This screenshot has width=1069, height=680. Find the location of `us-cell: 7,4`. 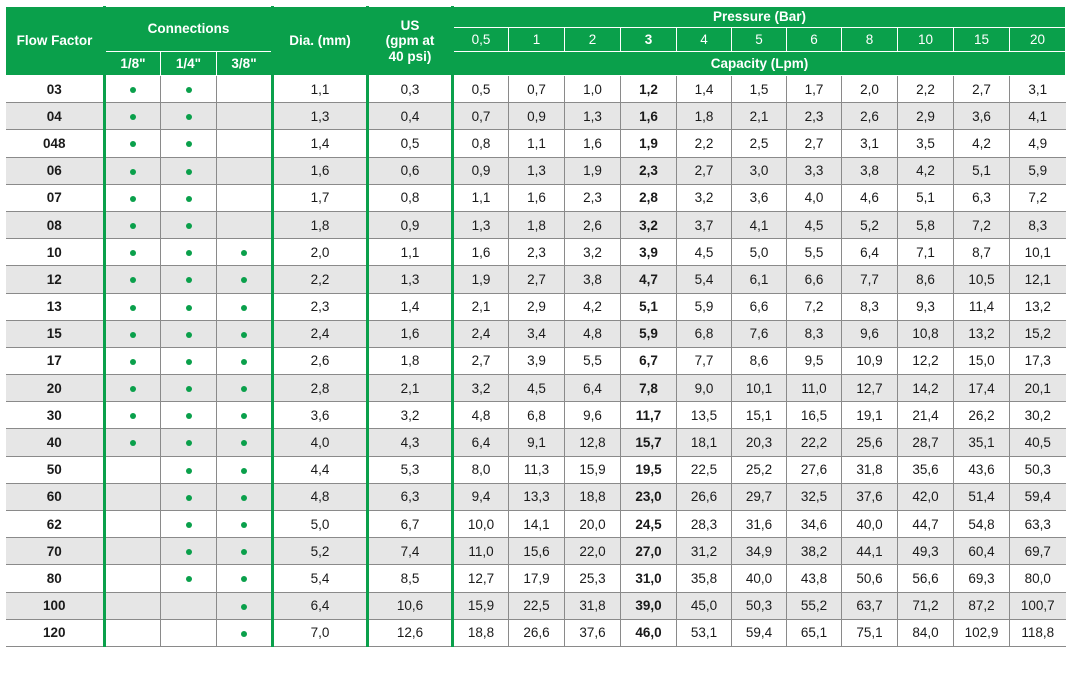

us-cell: 7,4 is located at coordinates (410, 551).